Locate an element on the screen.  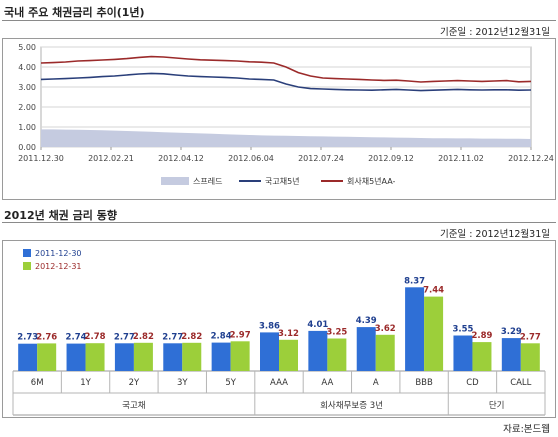
category-label: 3Y is located at coordinates (182, 383).